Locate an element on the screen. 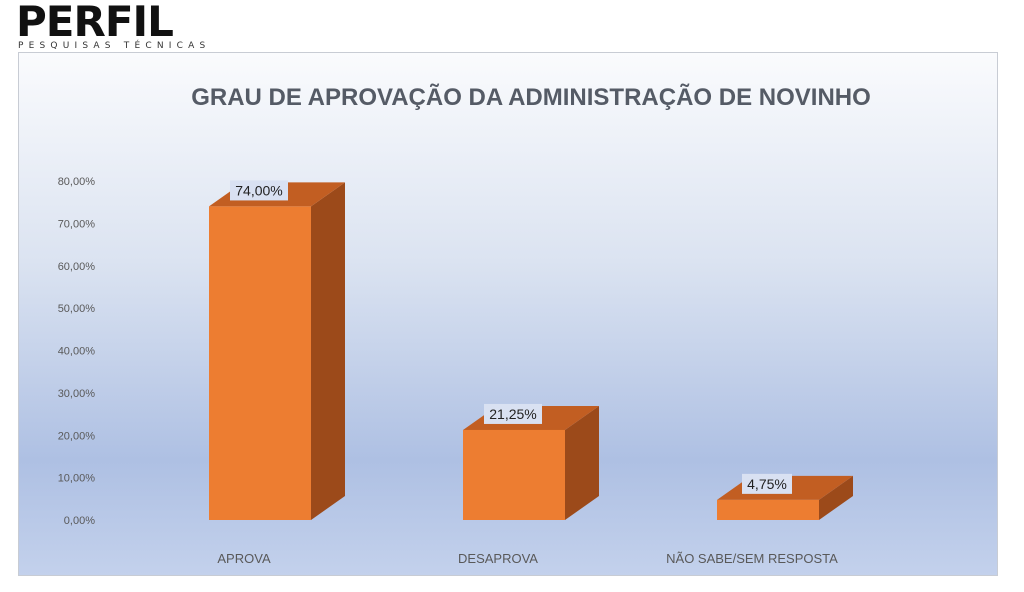 This screenshot has height=592, width=1024. bar-2: 21,25% is located at coordinates (531, 461).